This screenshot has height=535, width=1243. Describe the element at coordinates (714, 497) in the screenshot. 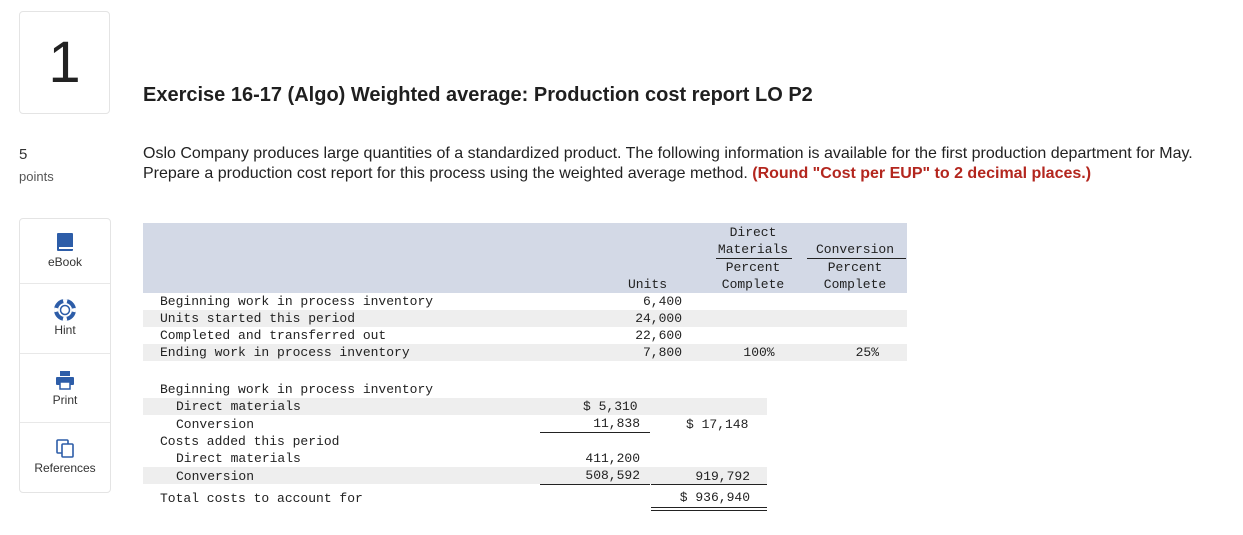

I see `grand-total: $ 936,940` at that location.